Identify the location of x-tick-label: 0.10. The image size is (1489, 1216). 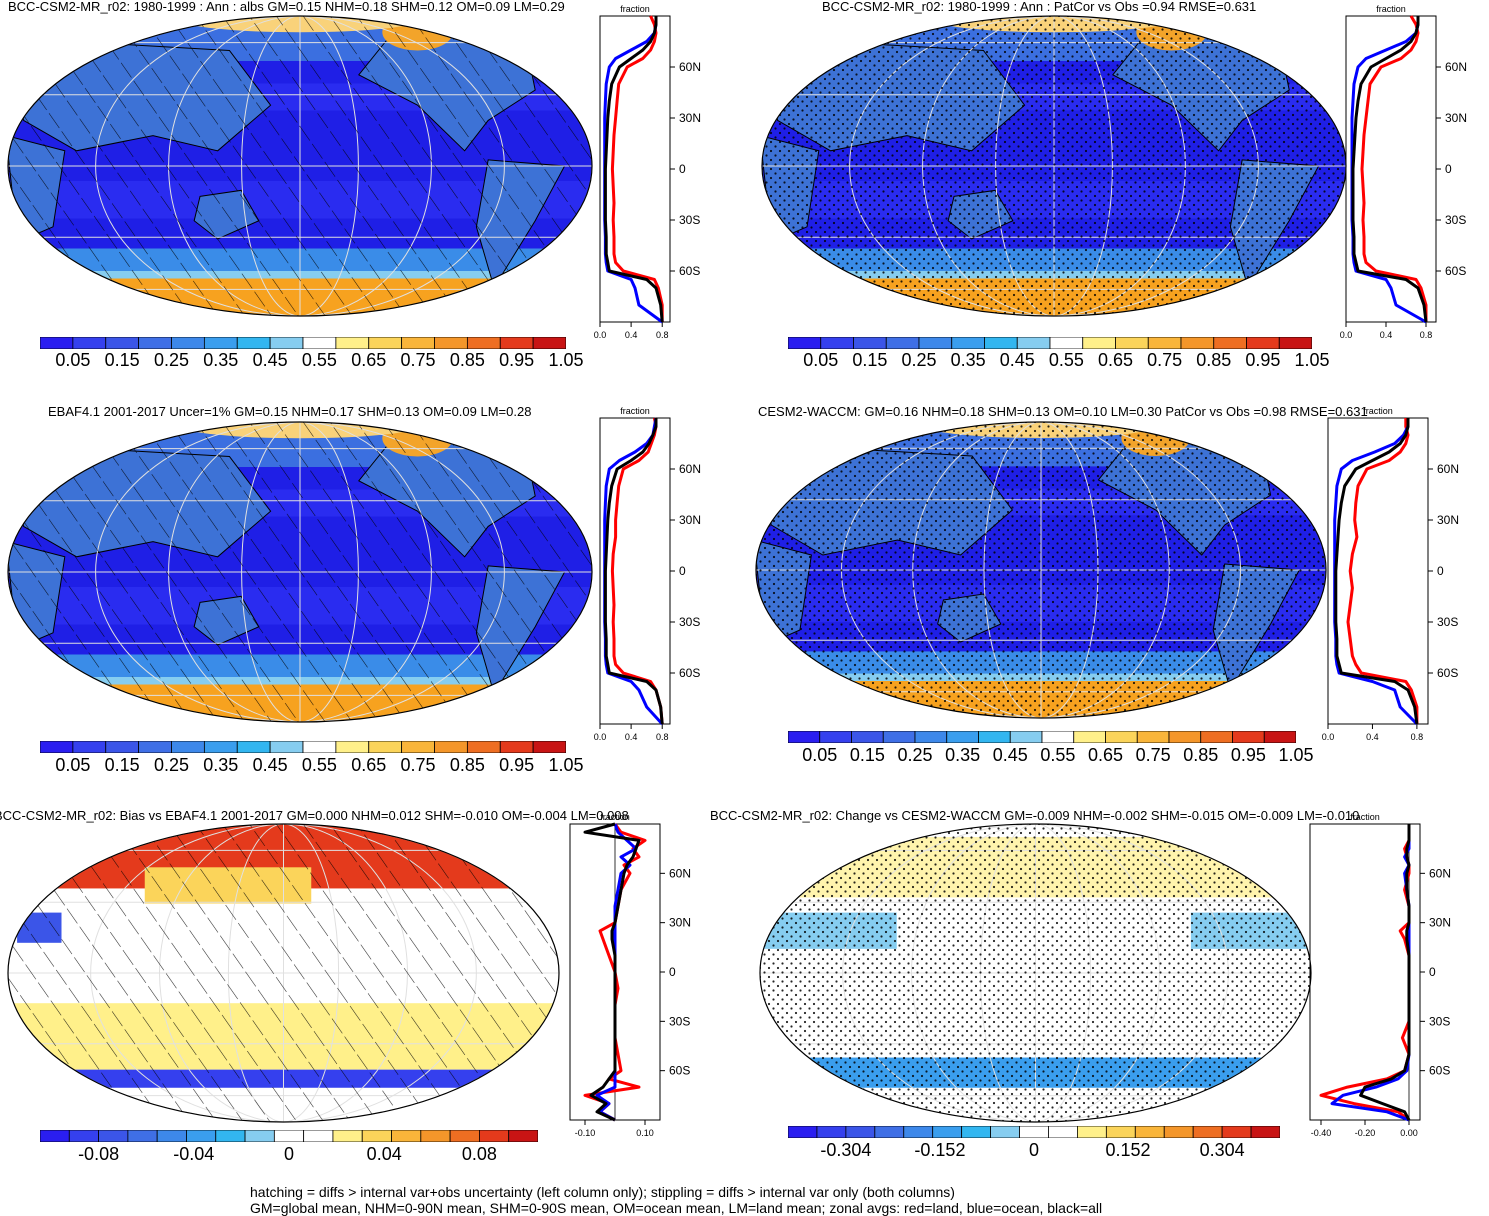
(645, 1133).